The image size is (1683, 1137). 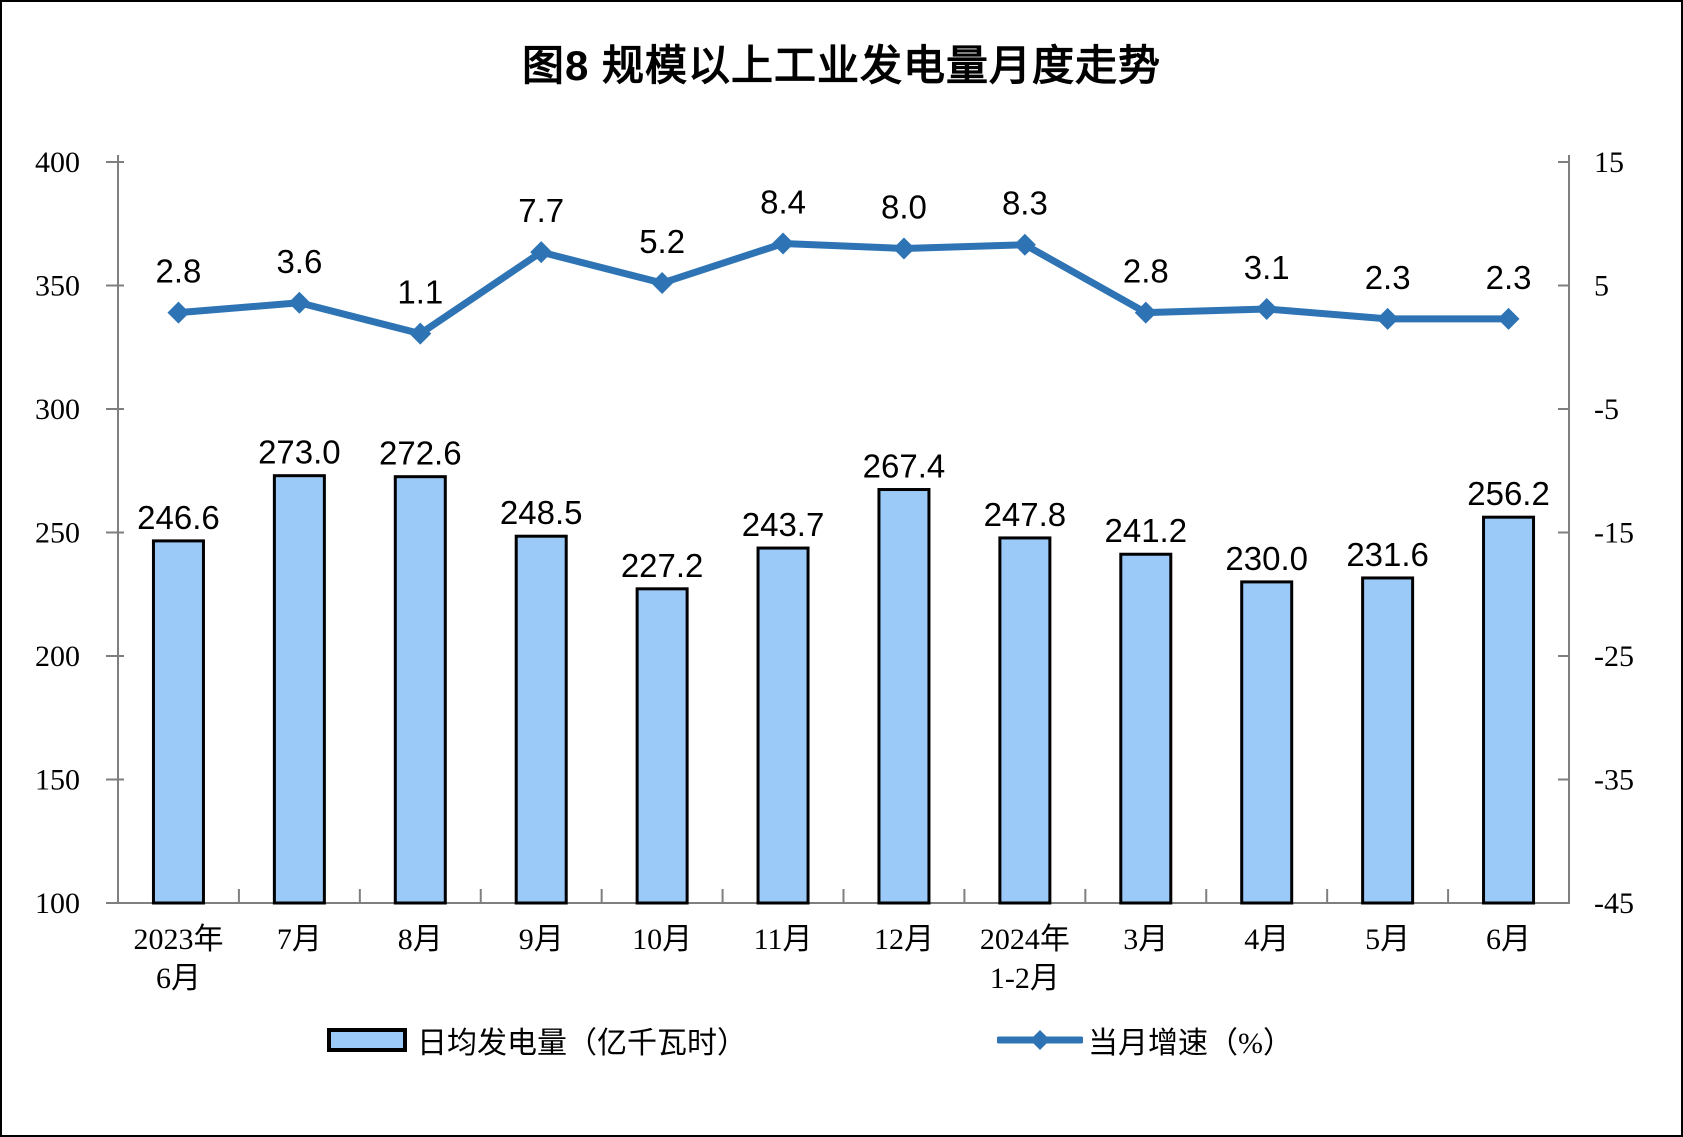 I want to click on right-axis-tick-label: -5, so click(x=1606, y=409).